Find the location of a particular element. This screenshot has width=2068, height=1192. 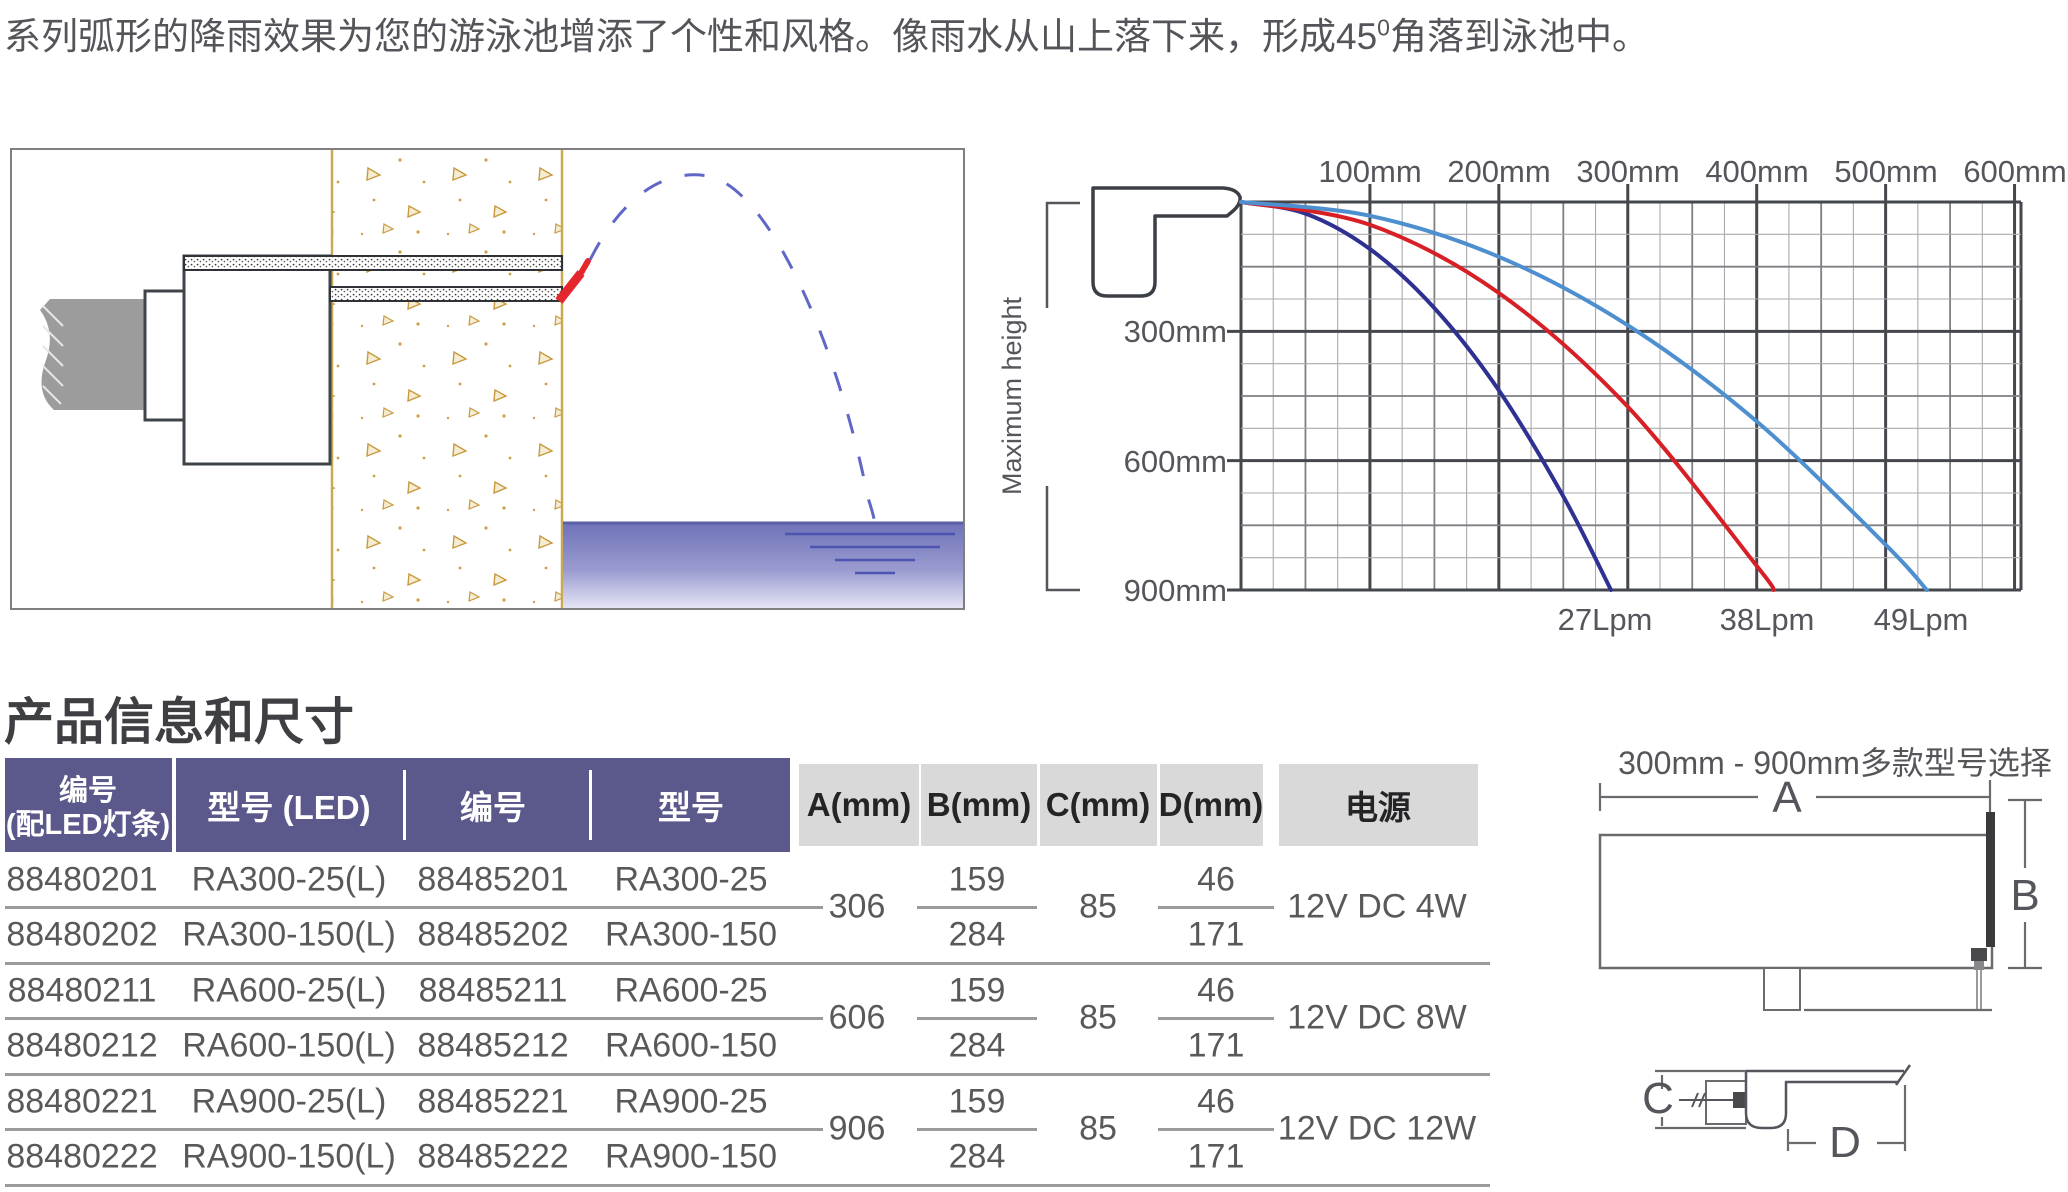

group-separator is located at coordinates (747, 963).